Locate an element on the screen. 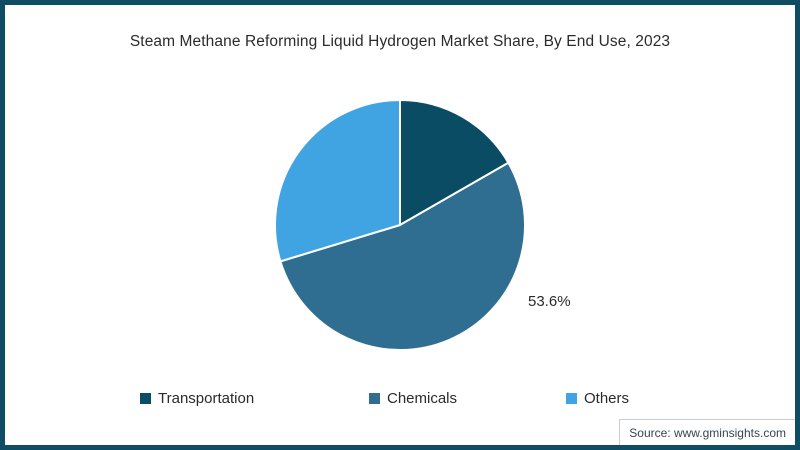  source-box: Source: www.gminsights.com is located at coordinates (707, 432).